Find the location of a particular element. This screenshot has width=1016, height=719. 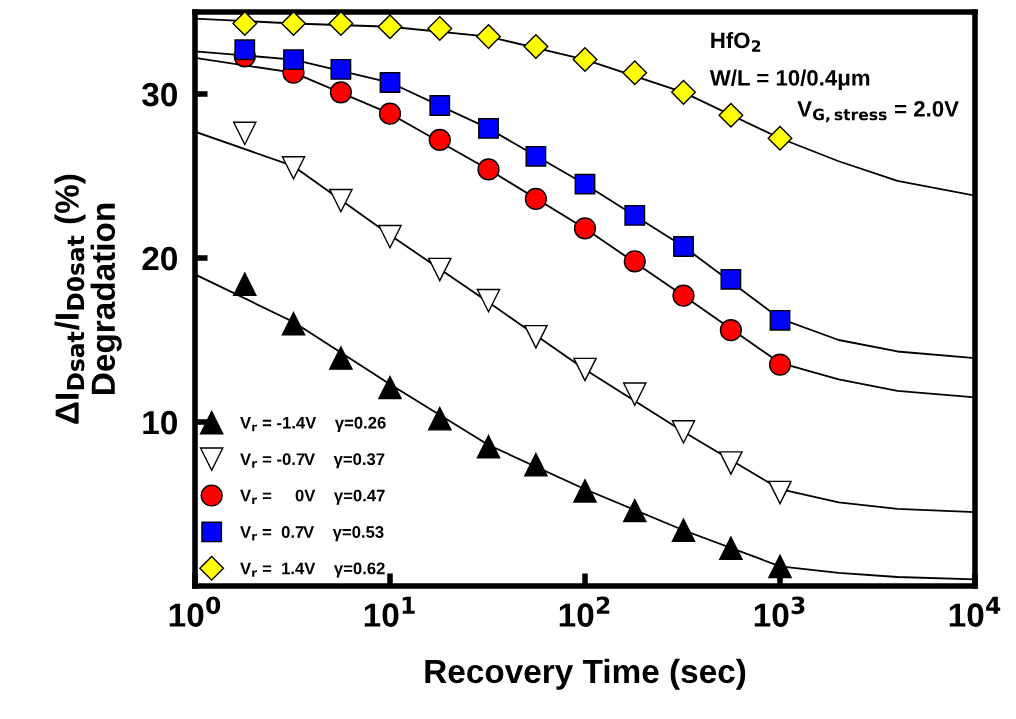

x-tick-label: 10$^{1}$ is located at coordinates (389, 611).